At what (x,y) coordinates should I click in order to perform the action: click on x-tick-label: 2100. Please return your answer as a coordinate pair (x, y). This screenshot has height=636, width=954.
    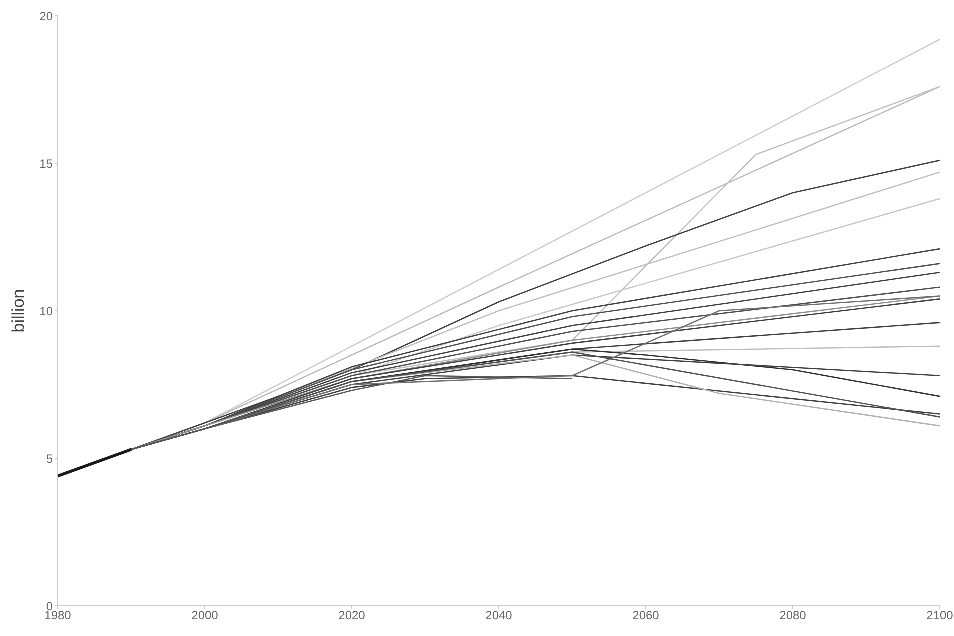
    Looking at the image, I should click on (940, 615).